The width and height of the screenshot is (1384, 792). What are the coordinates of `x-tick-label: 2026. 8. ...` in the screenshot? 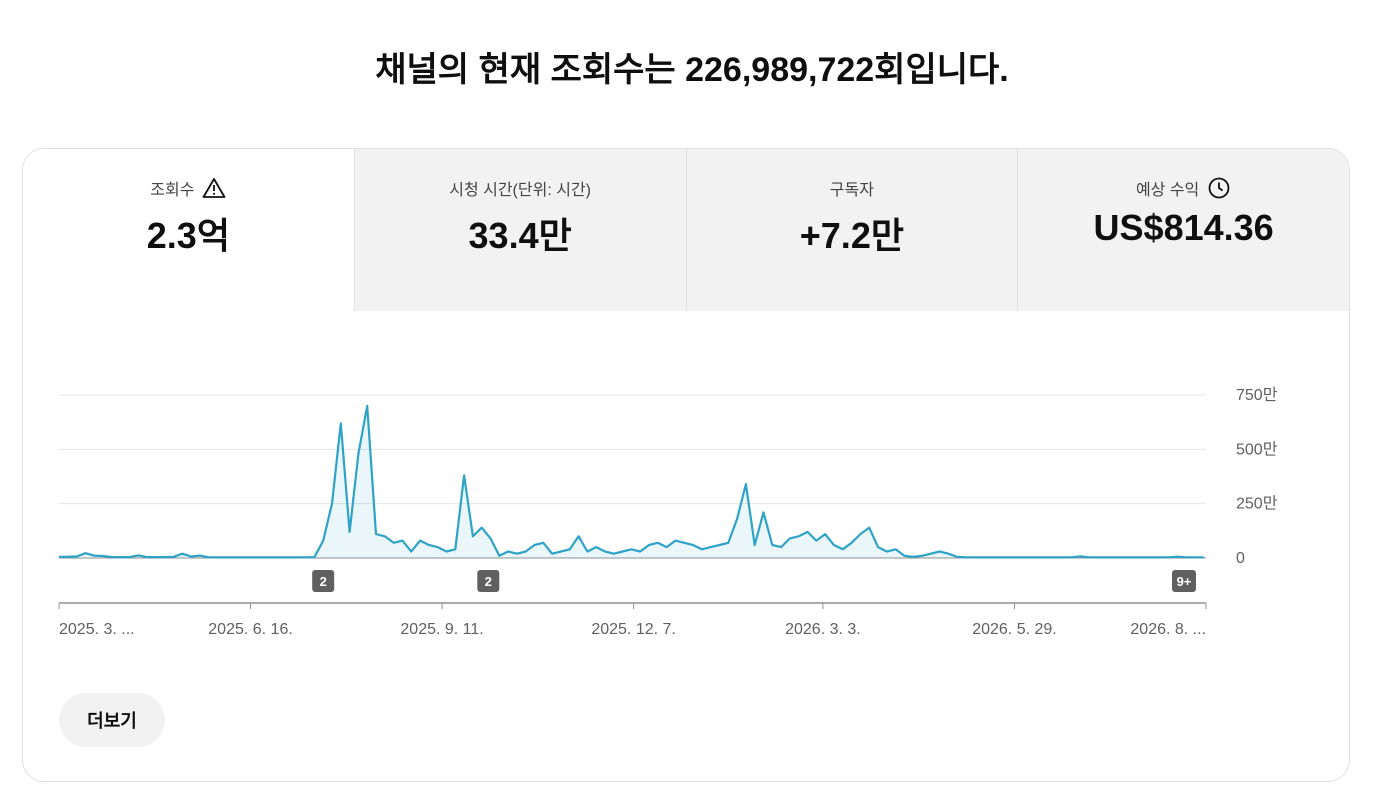 It's located at (1168, 629).